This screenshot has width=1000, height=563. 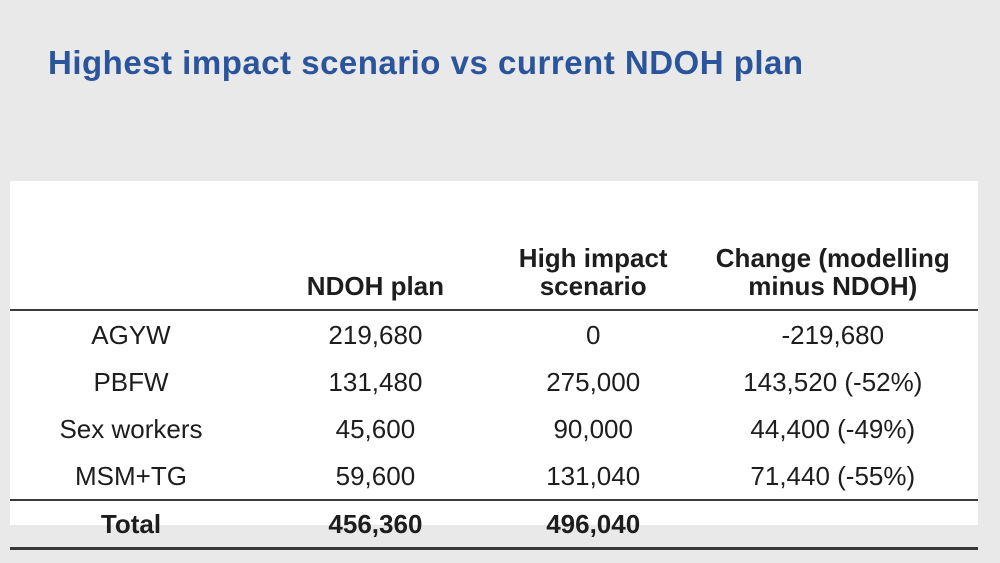 I want to click on table-row: MSM+TG 59,600 131,040 71,440 (-55%), so click(x=494, y=476).